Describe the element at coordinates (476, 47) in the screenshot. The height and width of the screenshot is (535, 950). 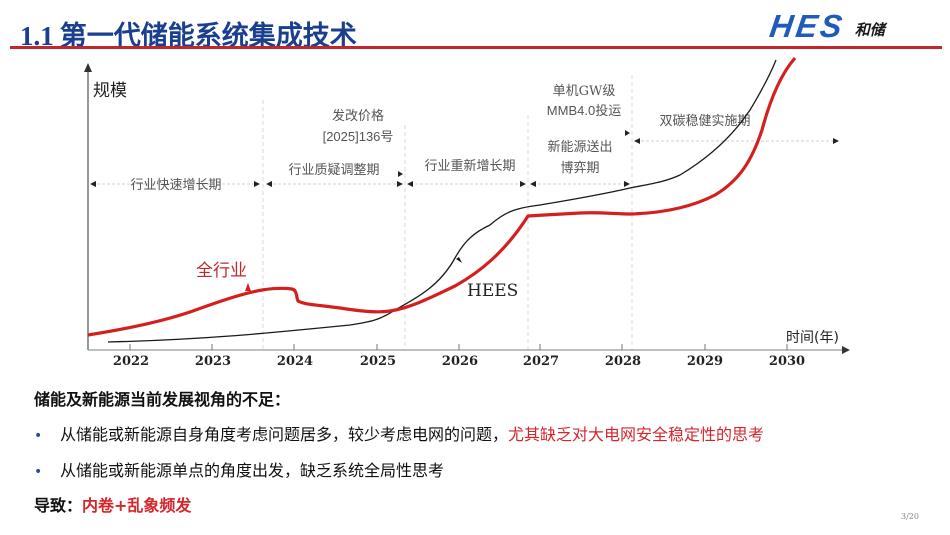
I see `title-underline` at that location.